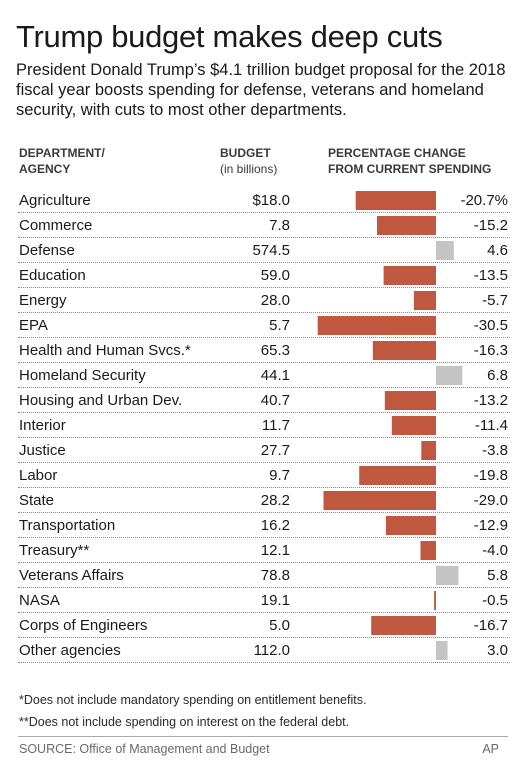 The width and height of the screenshot is (517, 770). I want to click on row-department: Other agencies, so click(70, 650).